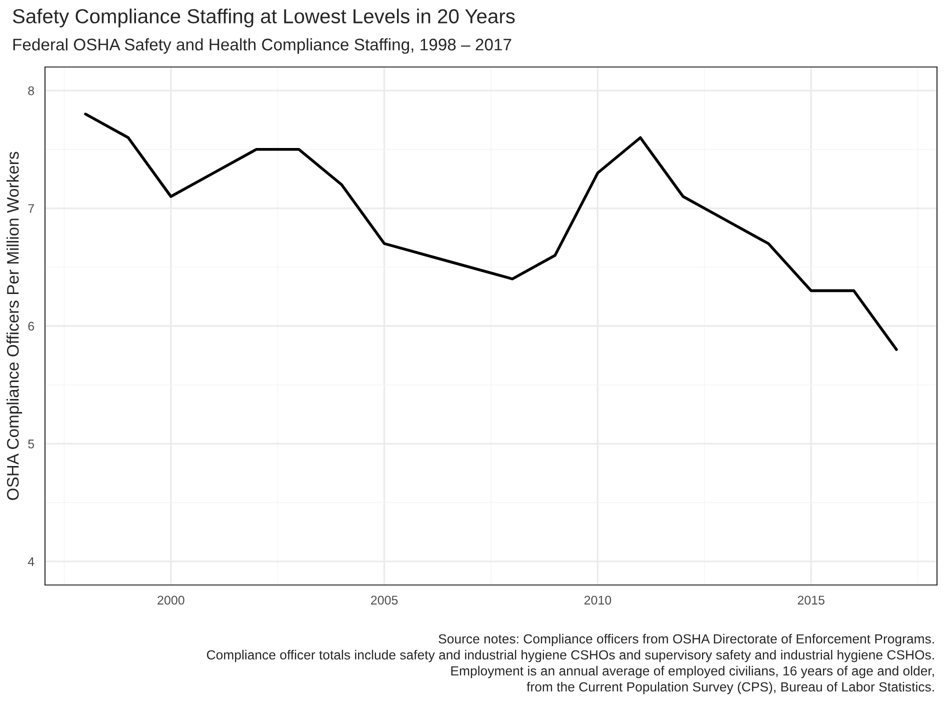 This screenshot has height=710, width=946. Describe the element at coordinates (730, 688) in the screenshot. I see `text: from the Current Population Survey (CPS), Bureau of Labor Statistics.` at that location.